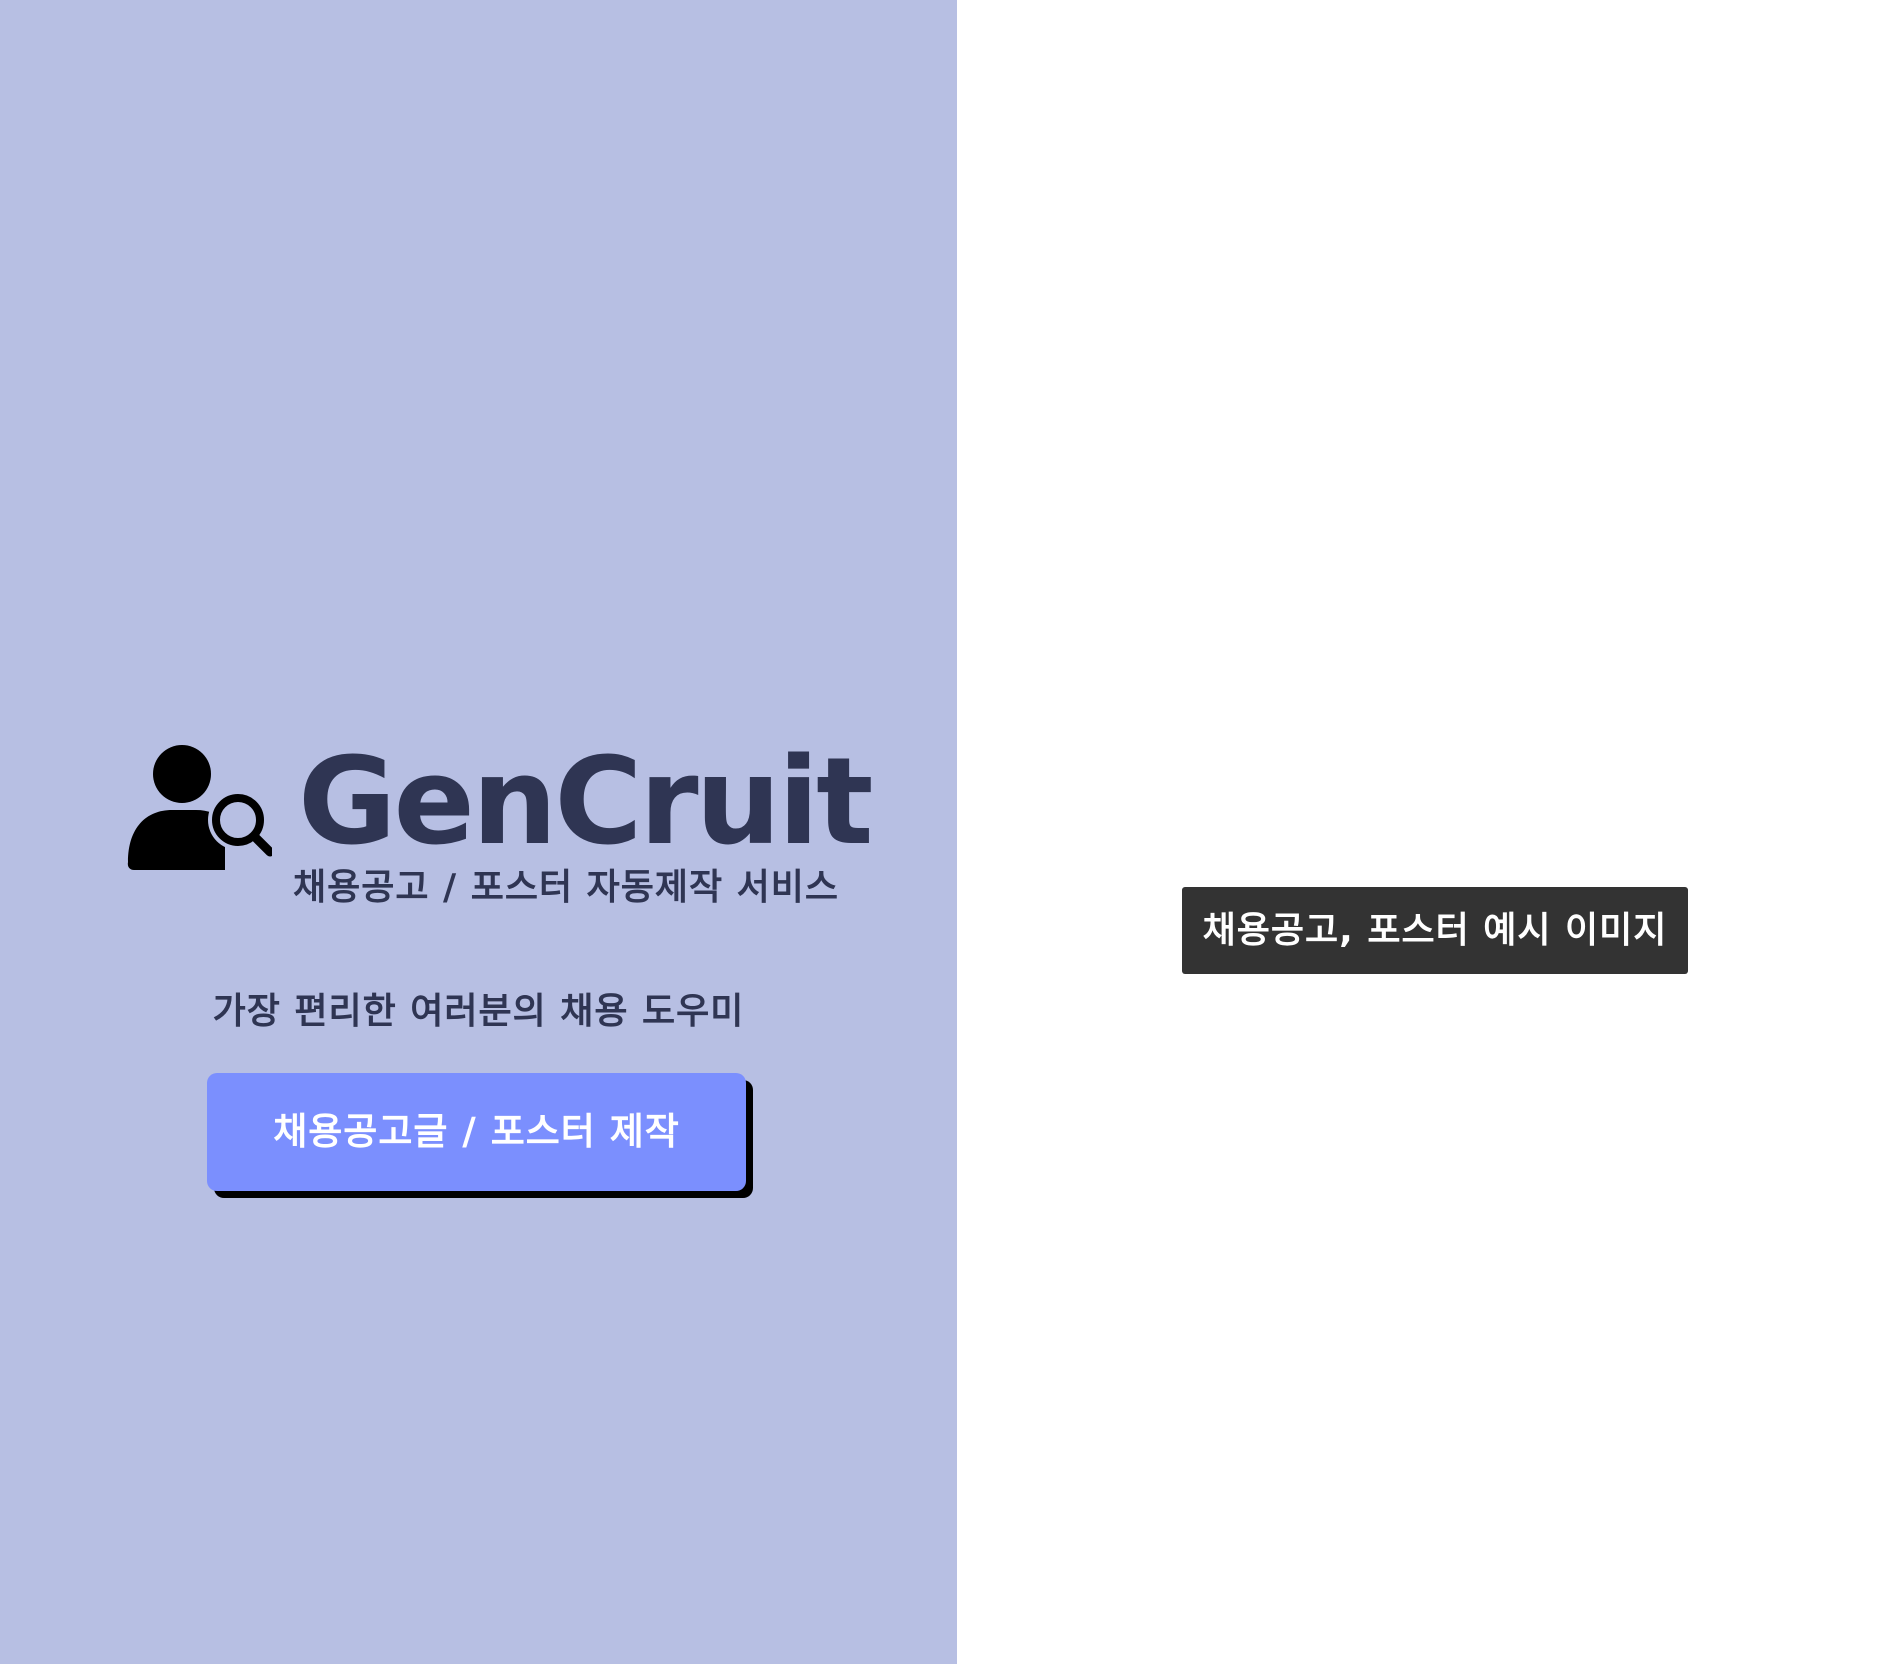 The image size is (1903, 1664). Describe the element at coordinates (1435, 930) in the screenshot. I see `example-image-label: 채용공고, 포스터 예시 이미지` at that location.